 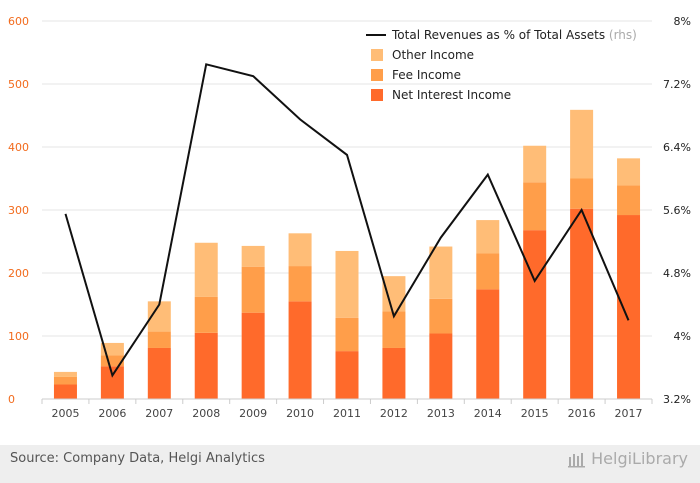 I want to click on y-left-tick-label: 0, so click(x=11, y=399).